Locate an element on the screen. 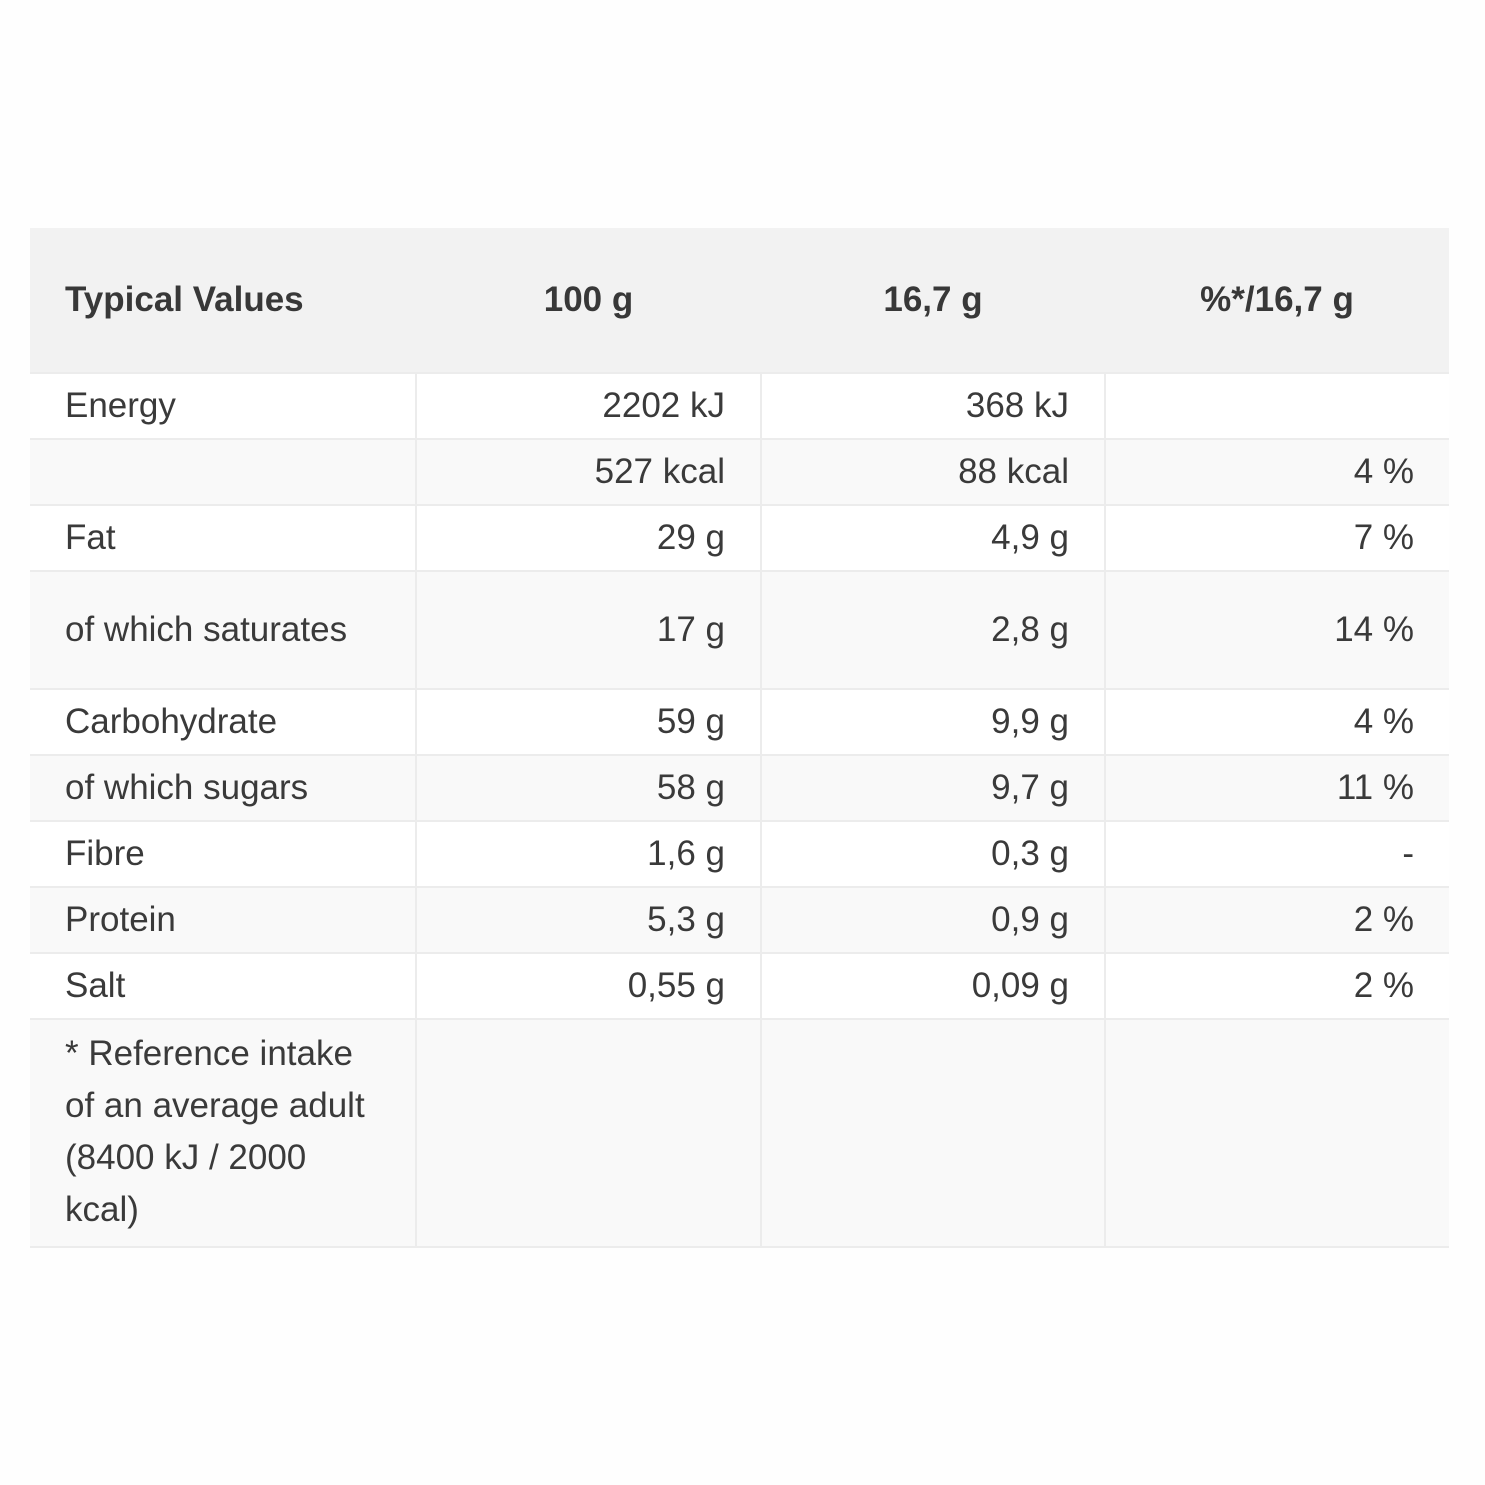 This screenshot has height=1485, width=1485. value-per-100g: 59 g is located at coordinates (588, 721).